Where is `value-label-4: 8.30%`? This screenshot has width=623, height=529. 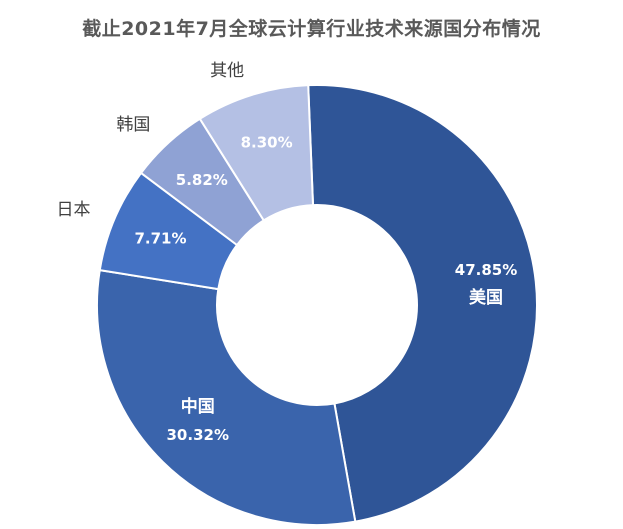
value-label-4: 8.30% is located at coordinates (267, 143).